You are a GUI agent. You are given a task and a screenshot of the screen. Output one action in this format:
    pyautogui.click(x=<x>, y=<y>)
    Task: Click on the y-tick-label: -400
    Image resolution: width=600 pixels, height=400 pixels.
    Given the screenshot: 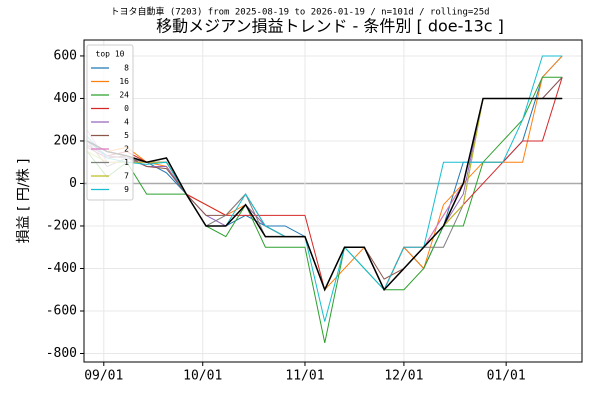 What is the action you would take?
    pyautogui.click(x=61, y=268)
    